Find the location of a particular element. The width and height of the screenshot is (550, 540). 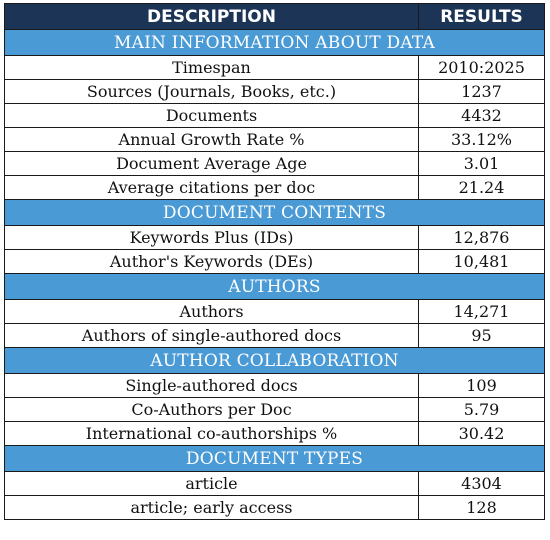

row-result: 5.79 is located at coordinates (481, 409).